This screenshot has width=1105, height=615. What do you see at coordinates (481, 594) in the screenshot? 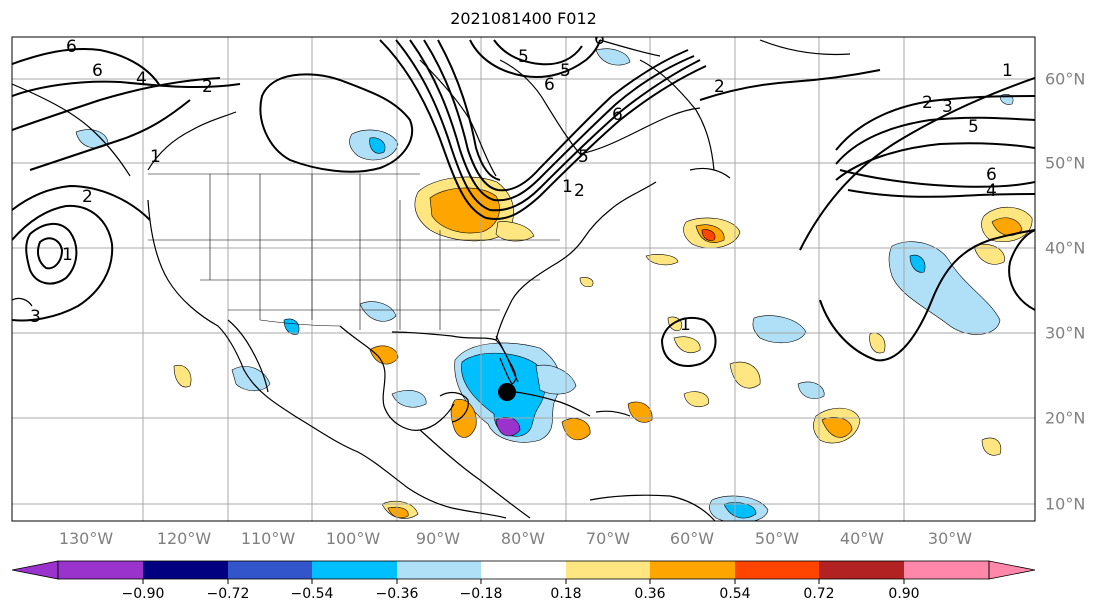
I see `colorbar-tick: −0.18` at bounding box center [481, 594].